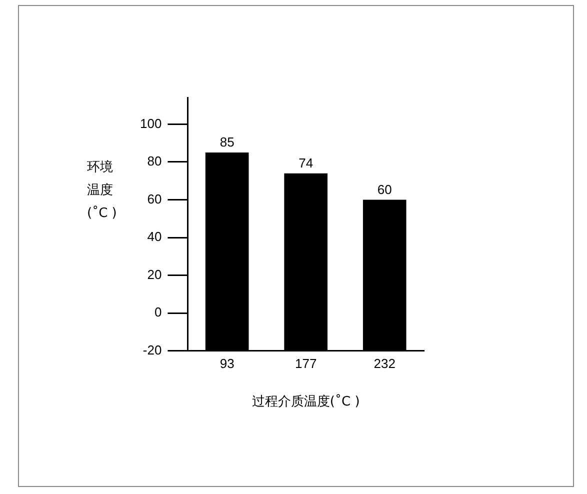 The height and width of the screenshot is (494, 587). Describe the element at coordinates (385, 364) in the screenshot. I see `x-tick-label: 232` at that location.